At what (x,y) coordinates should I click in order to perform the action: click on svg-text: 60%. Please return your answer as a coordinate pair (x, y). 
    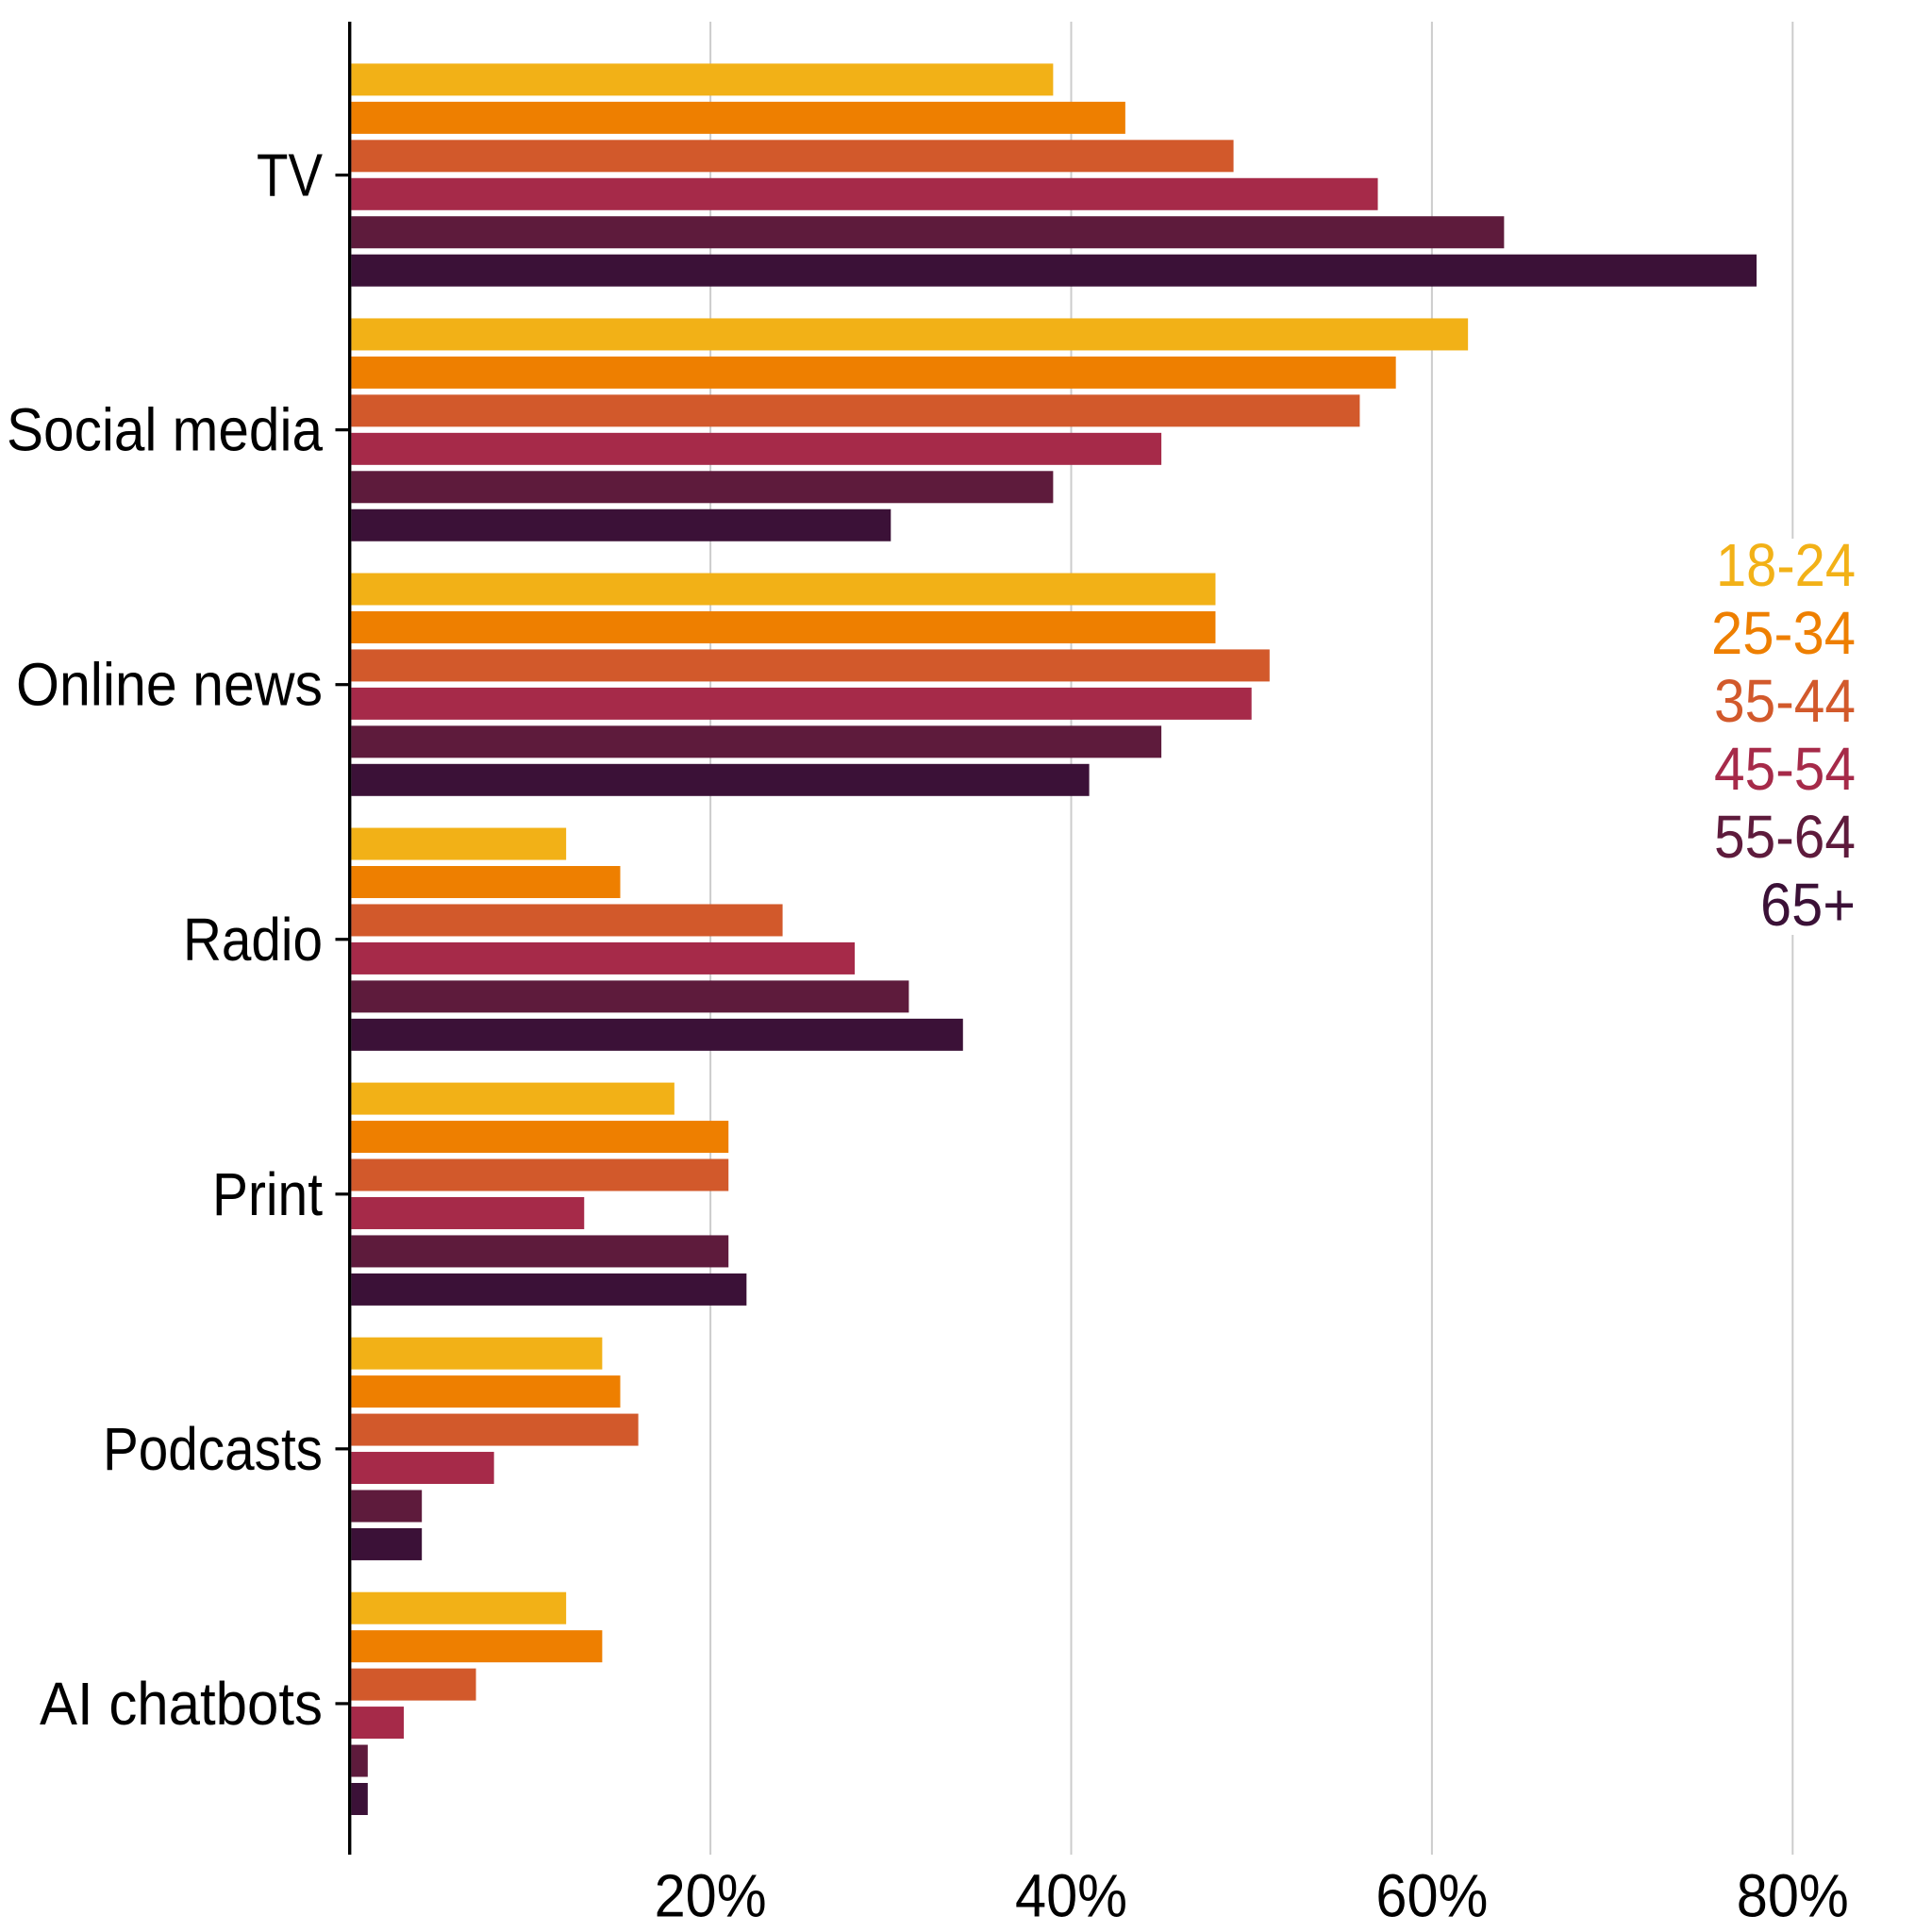
    Looking at the image, I should click on (1432, 1895).